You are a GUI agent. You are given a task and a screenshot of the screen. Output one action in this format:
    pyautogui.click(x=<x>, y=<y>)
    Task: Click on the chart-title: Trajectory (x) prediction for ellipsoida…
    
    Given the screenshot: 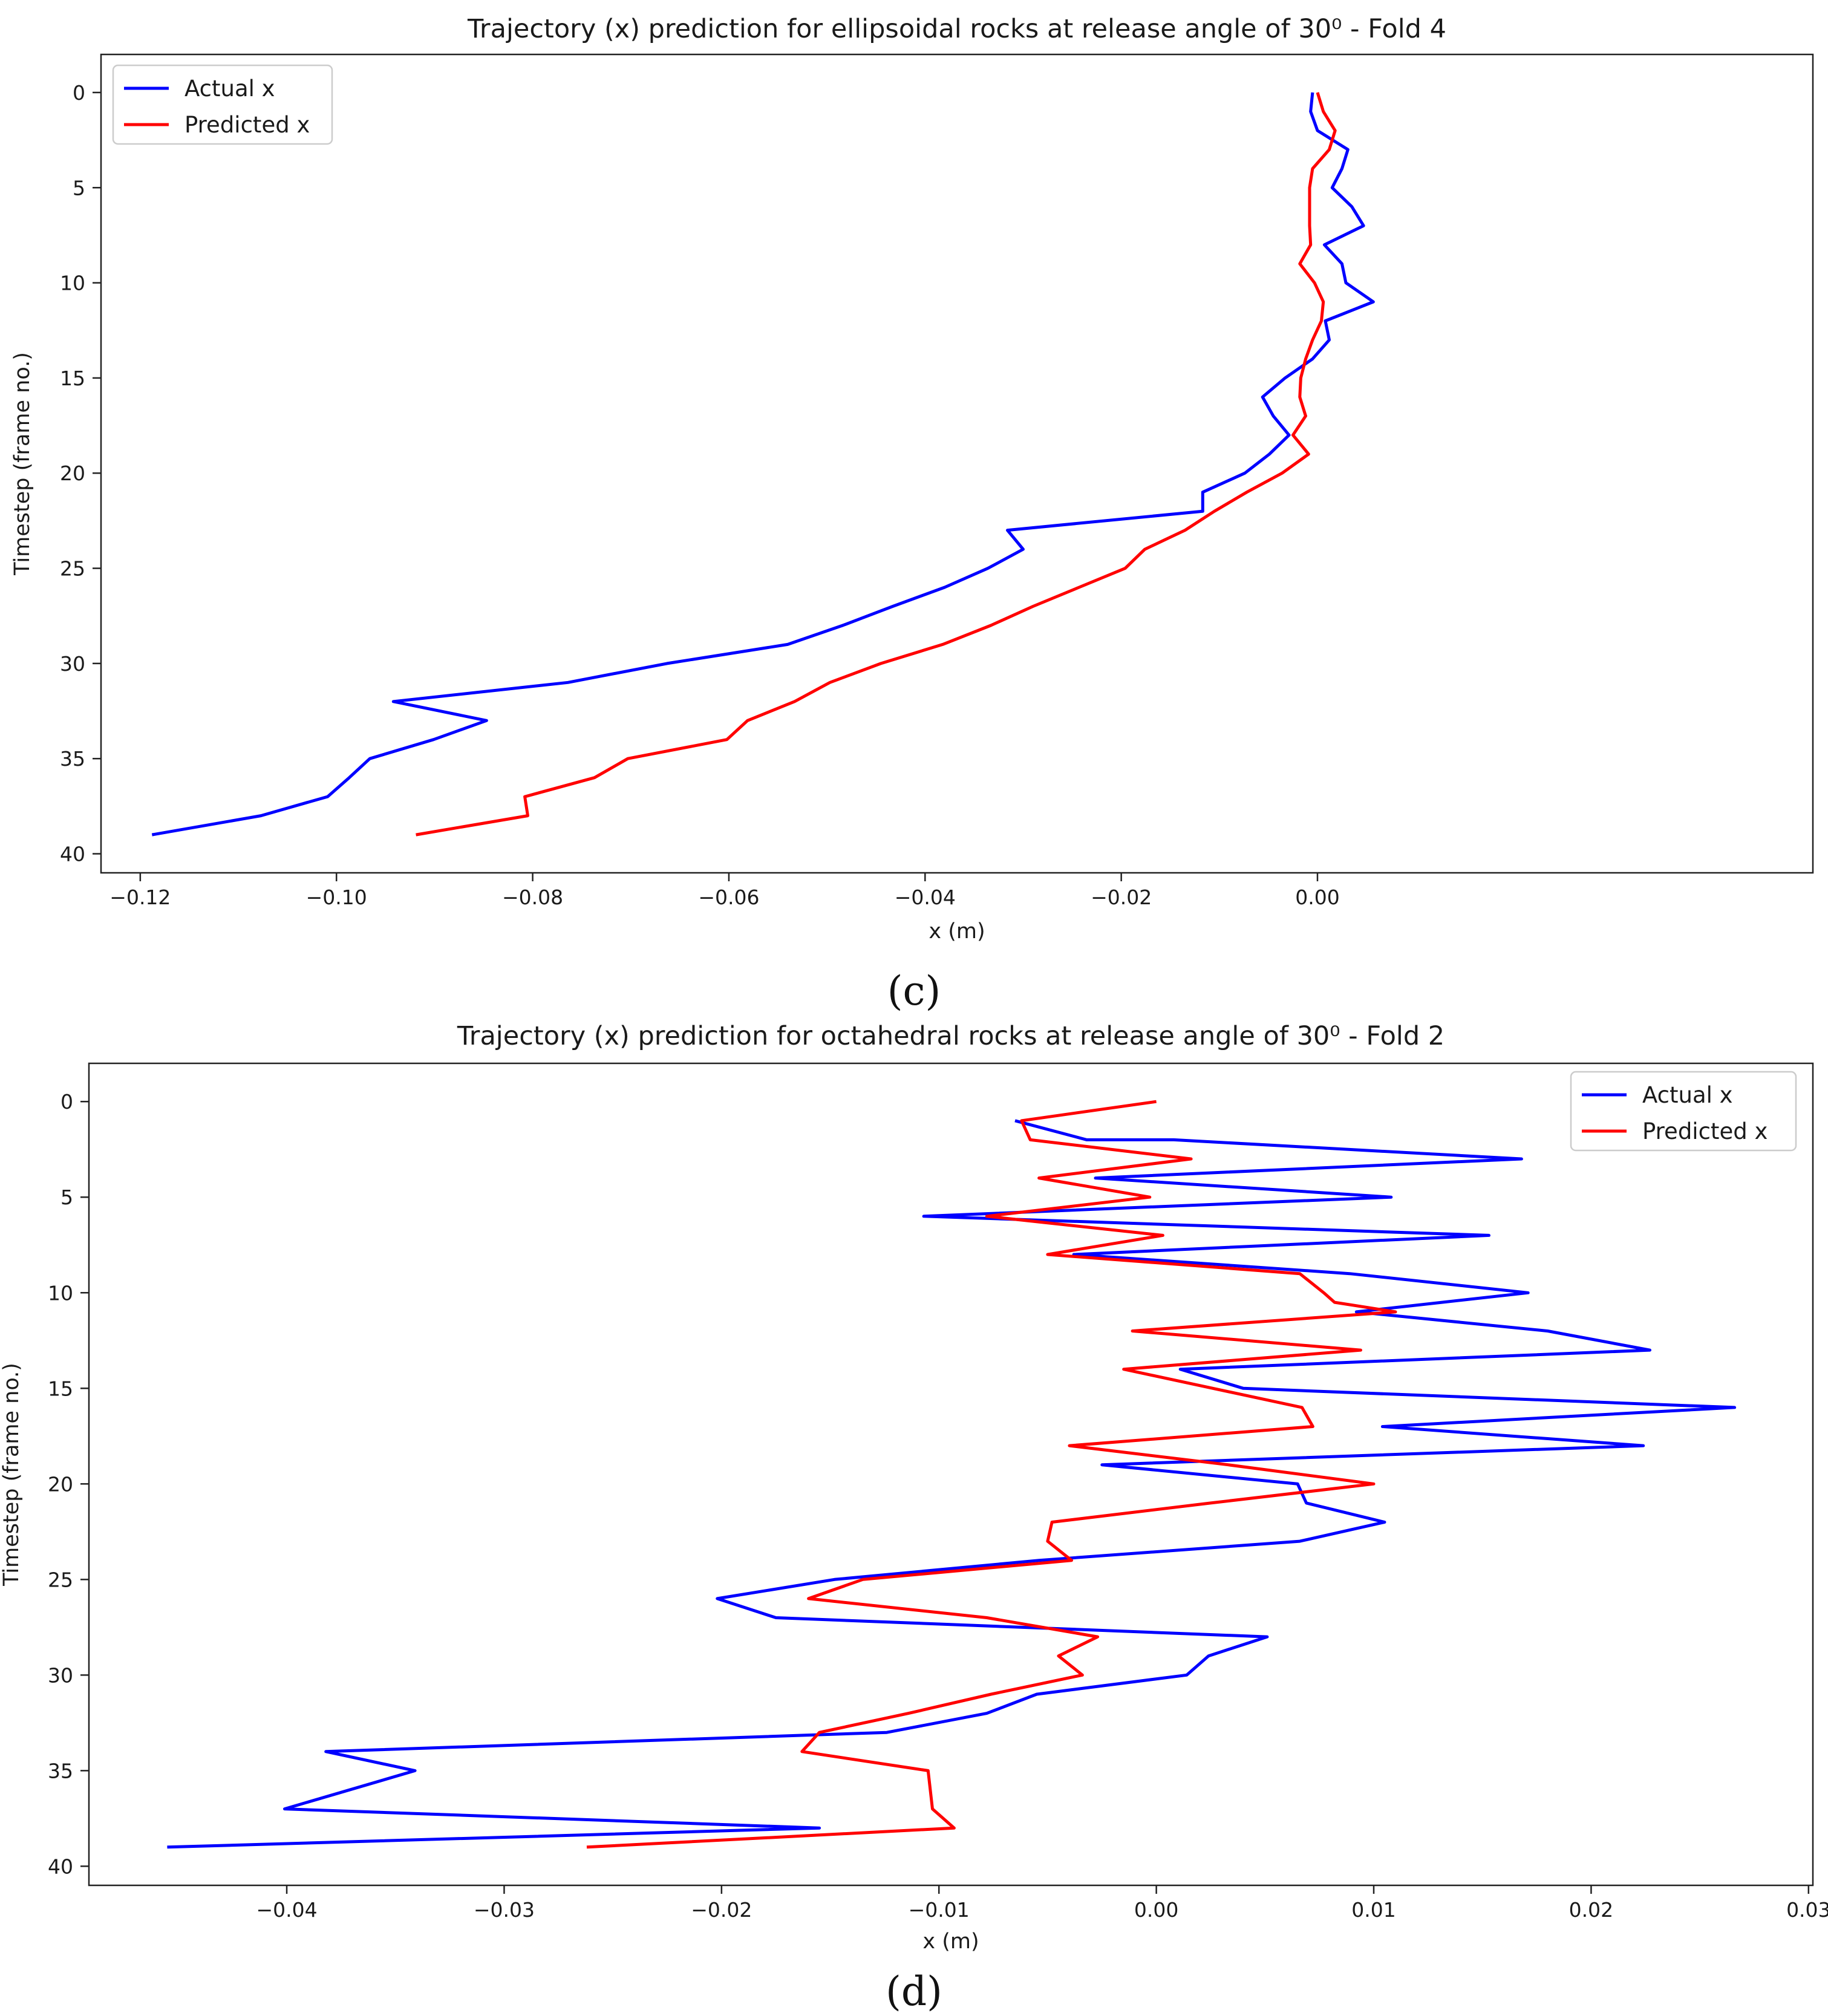 What is the action you would take?
    pyautogui.click(x=956, y=29)
    